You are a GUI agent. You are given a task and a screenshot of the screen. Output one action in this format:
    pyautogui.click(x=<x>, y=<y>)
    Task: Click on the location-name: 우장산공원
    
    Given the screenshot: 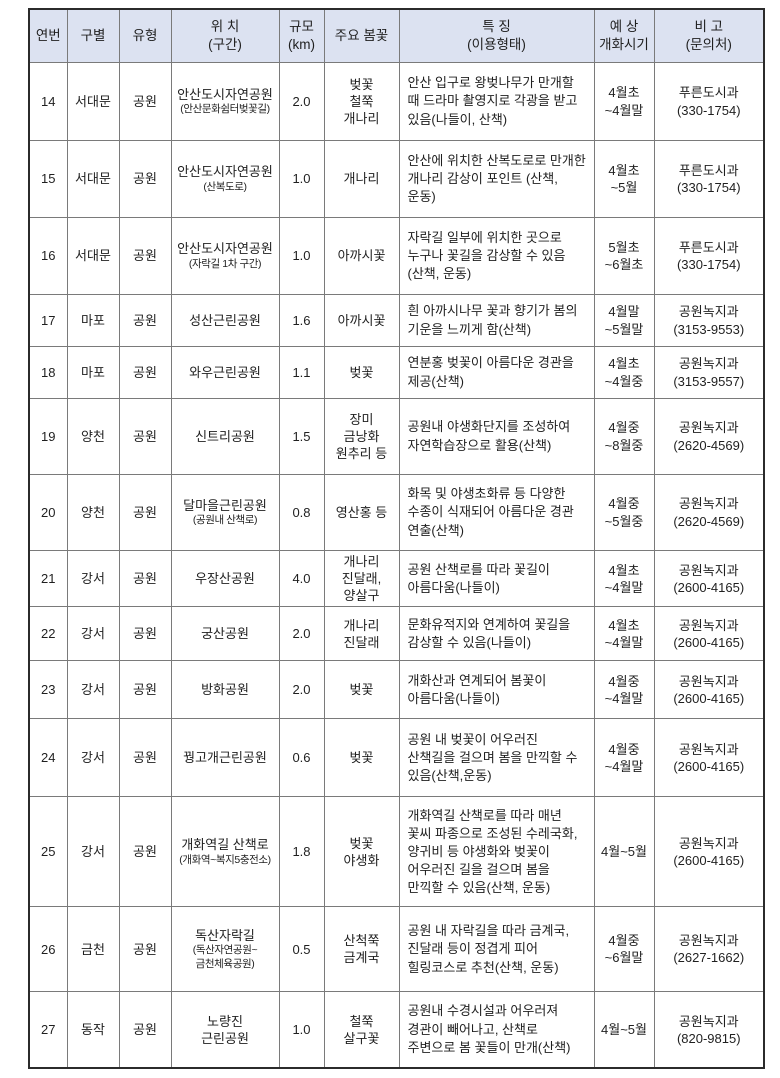 What is the action you would take?
    pyautogui.click(x=225, y=579)
    